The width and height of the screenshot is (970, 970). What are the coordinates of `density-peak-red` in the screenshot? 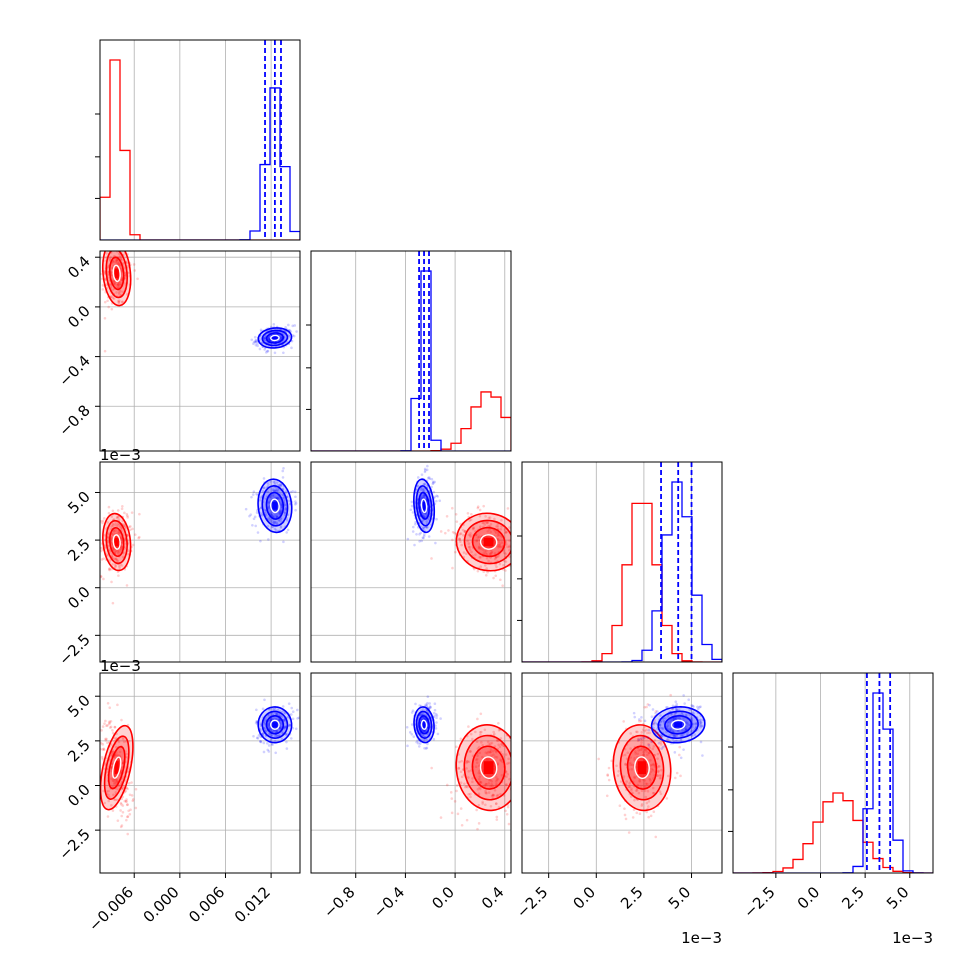 It's located at (116, 542).